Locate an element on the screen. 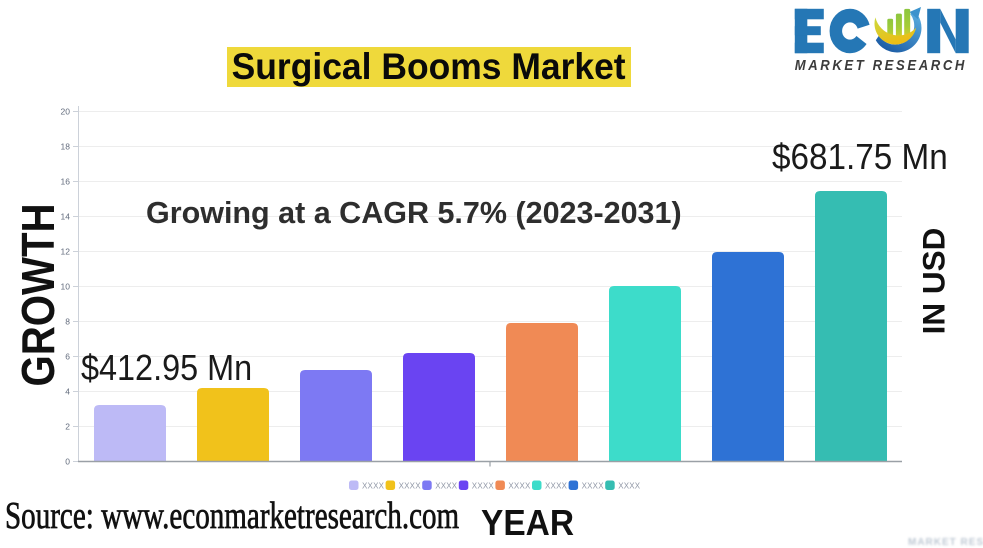  svg-text: 14 is located at coordinates (66, 217).